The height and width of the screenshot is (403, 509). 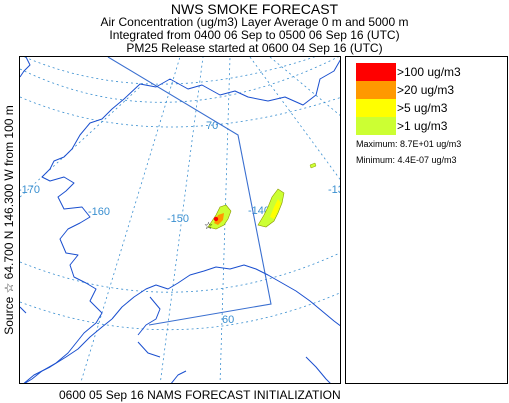 I want to click on legend-label-5: >5 ug/m3, so click(x=422, y=108).